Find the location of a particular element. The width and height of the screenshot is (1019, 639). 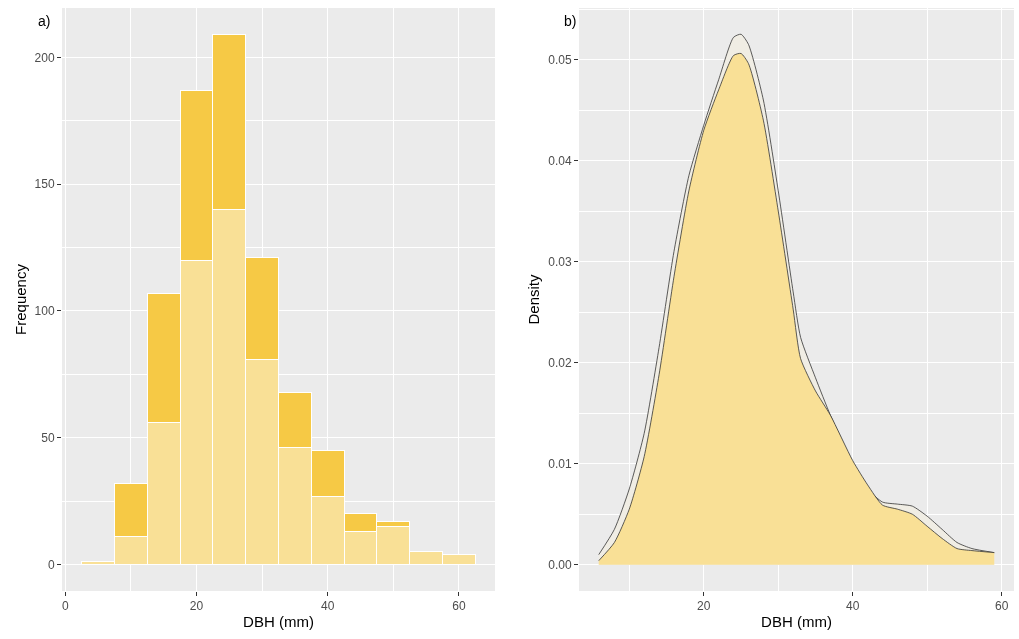

y-axis-title: Density is located at coordinates (534, 299).